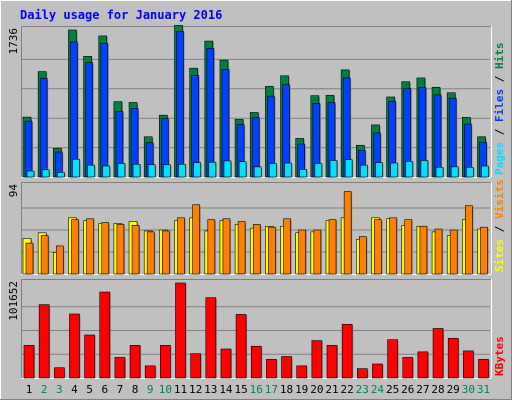  What do you see at coordinates (74, 389) in the screenshot?
I see `x-tick-label-day-4: 4` at bounding box center [74, 389].